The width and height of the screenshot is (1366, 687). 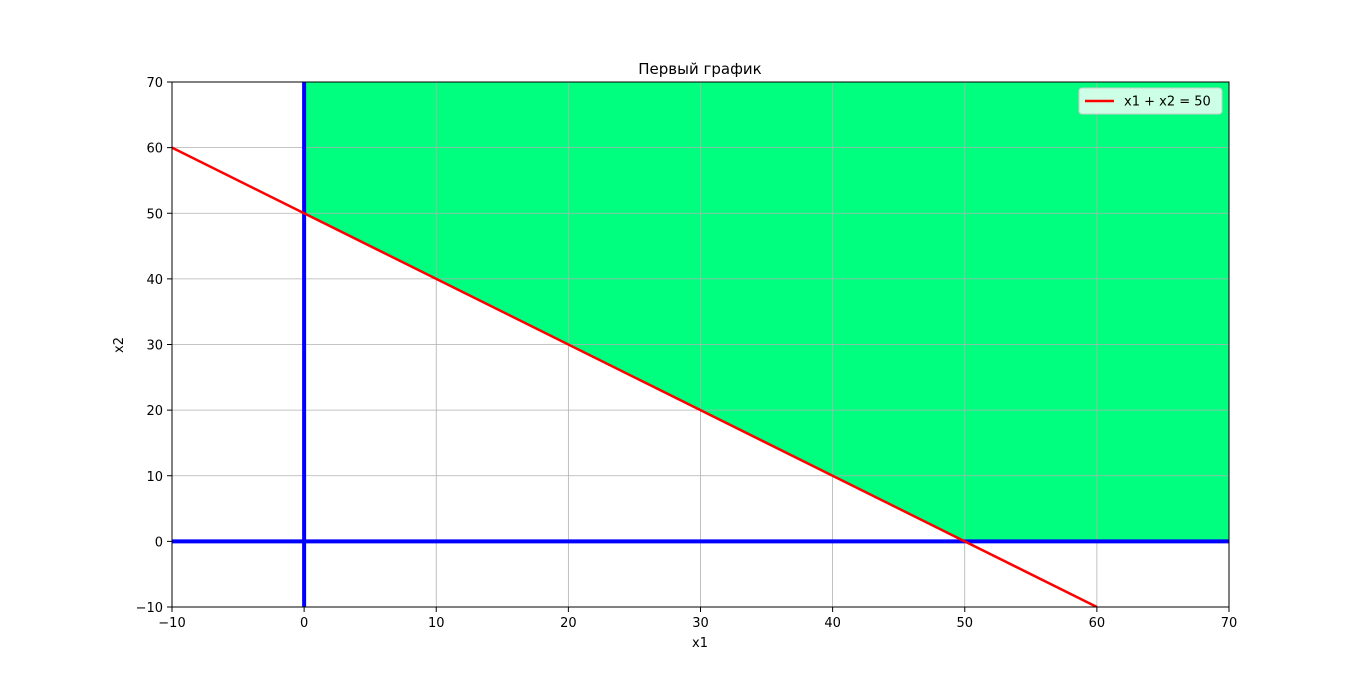 What do you see at coordinates (832, 623) in the screenshot?
I see `x-tick-label: 40` at bounding box center [832, 623].